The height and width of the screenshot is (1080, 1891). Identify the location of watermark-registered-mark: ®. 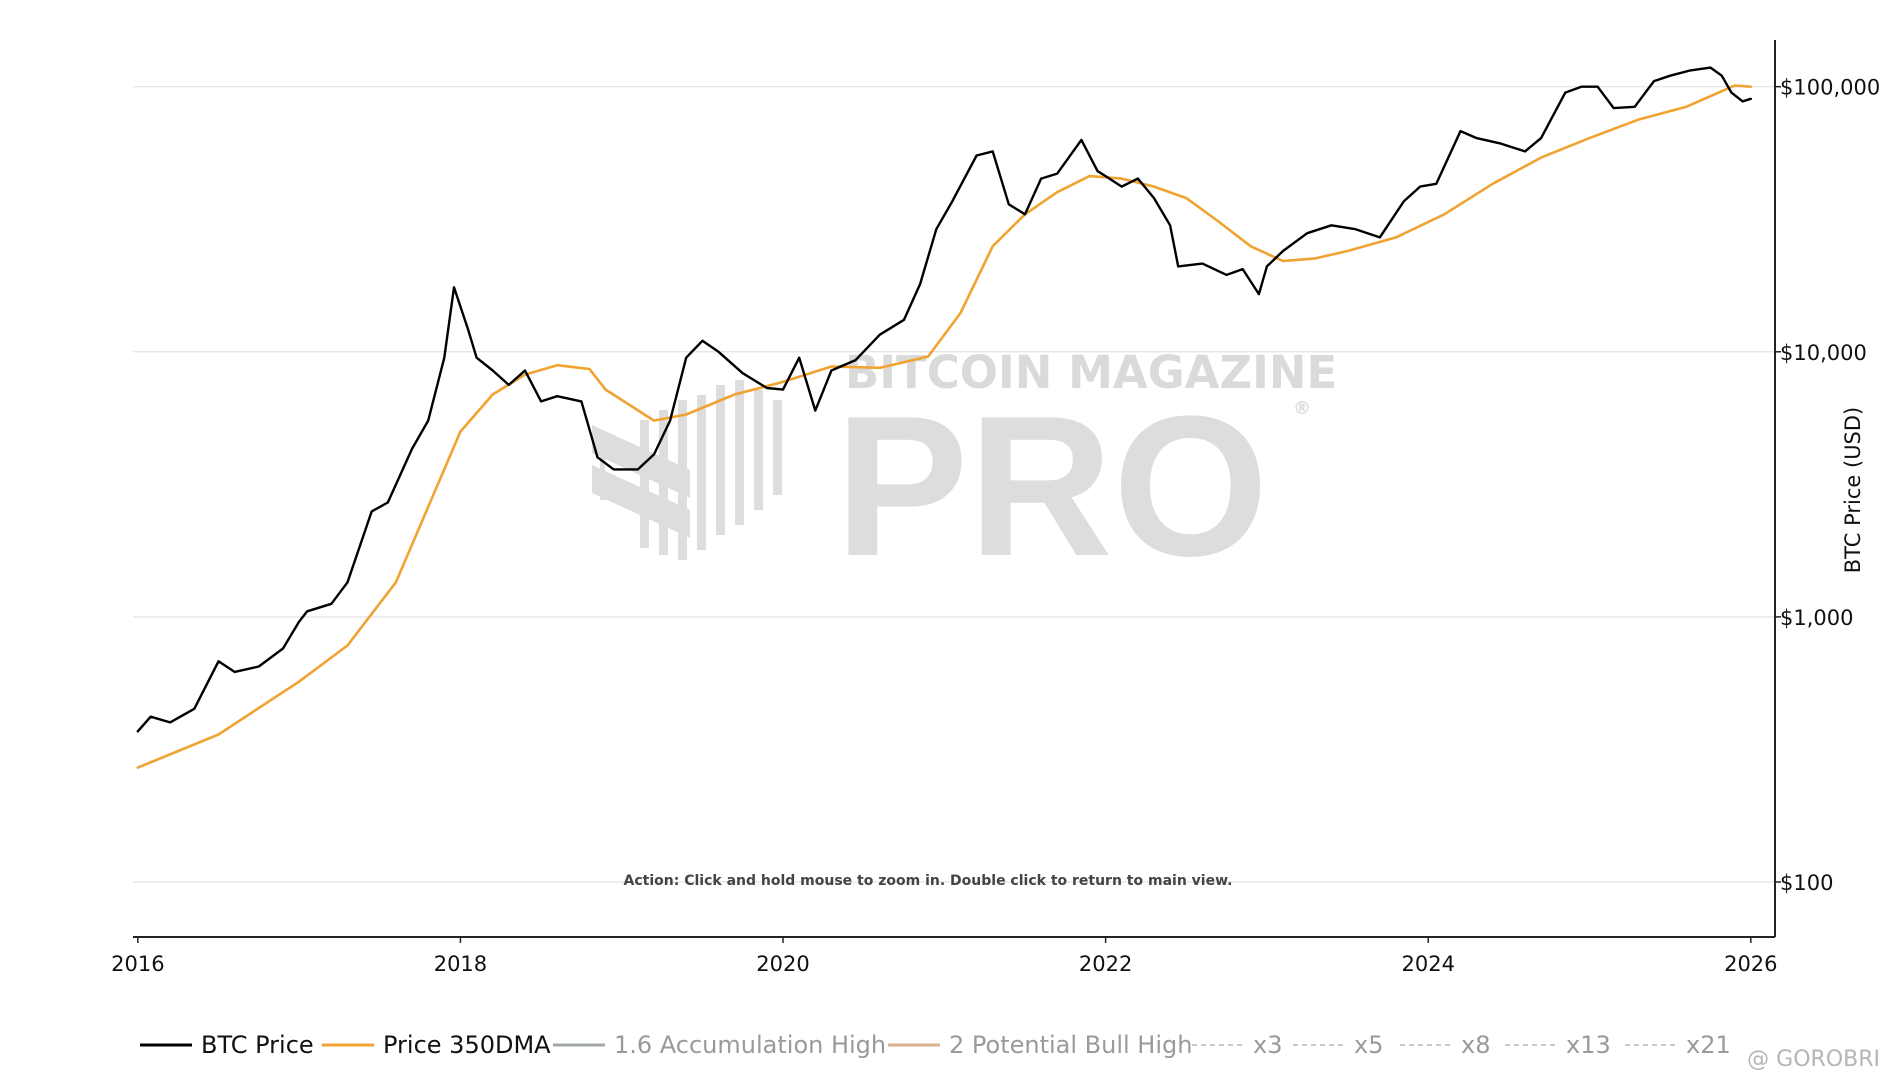
(1302, 408).